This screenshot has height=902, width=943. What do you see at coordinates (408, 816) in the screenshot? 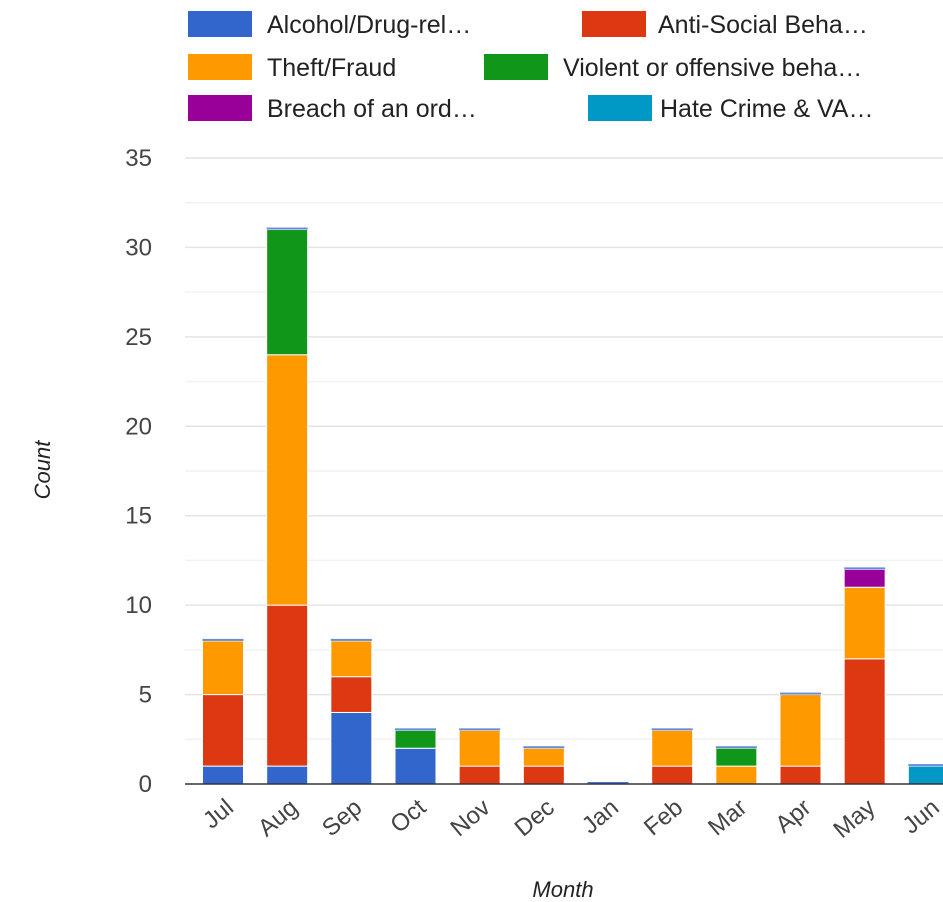
I see `x-tick-label: Oct` at bounding box center [408, 816].